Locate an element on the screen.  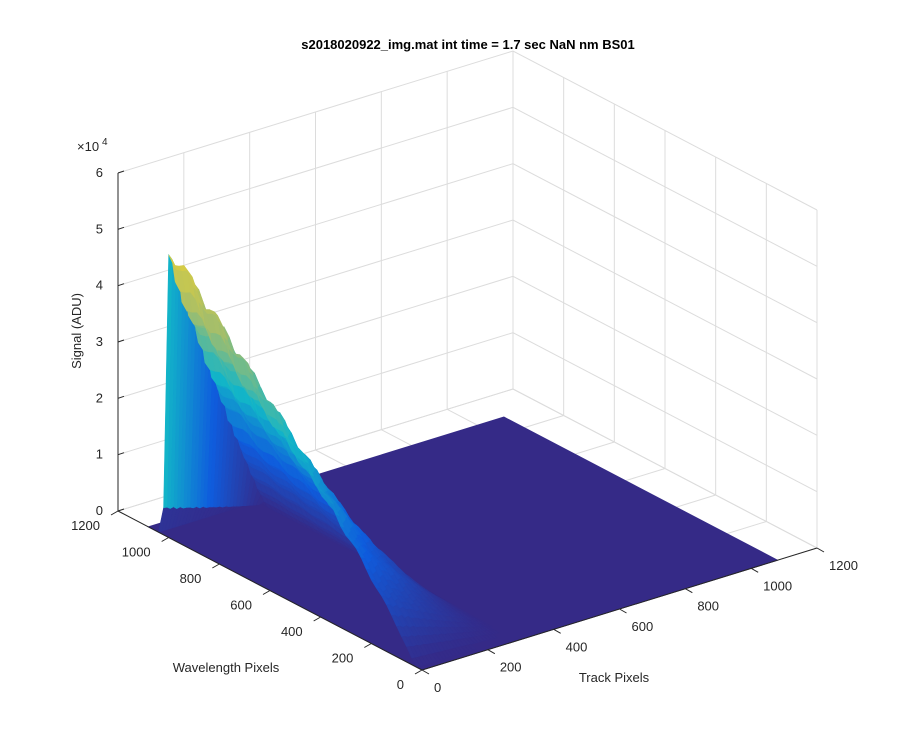
y-tick-label: 600 is located at coordinates (241, 605).